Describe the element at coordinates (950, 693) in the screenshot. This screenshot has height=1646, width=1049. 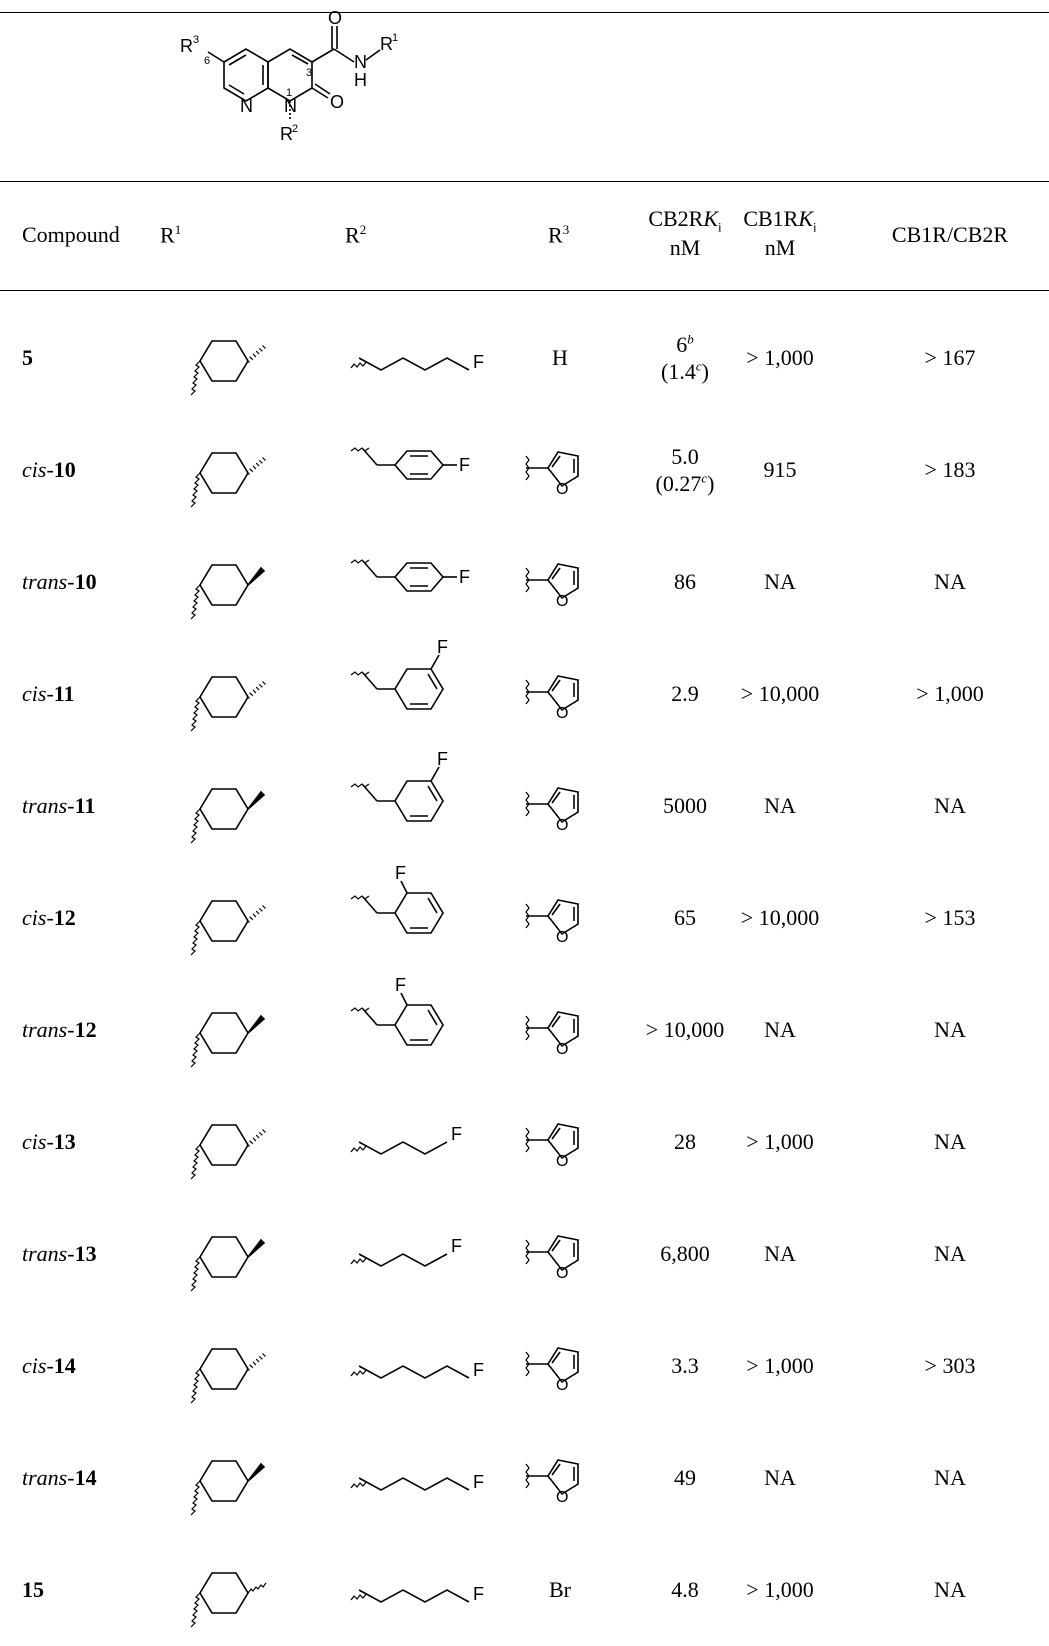
I see `selectivity-ratio: > 1,000` at that location.